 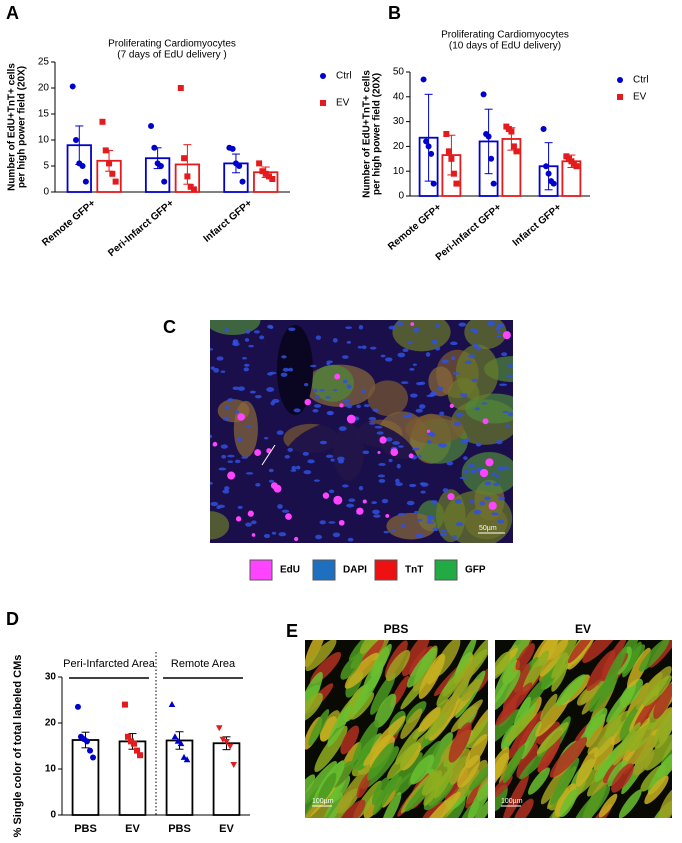 What do you see at coordinates (203, 664) in the screenshot?
I see `group-label: Remote Area` at bounding box center [203, 664].